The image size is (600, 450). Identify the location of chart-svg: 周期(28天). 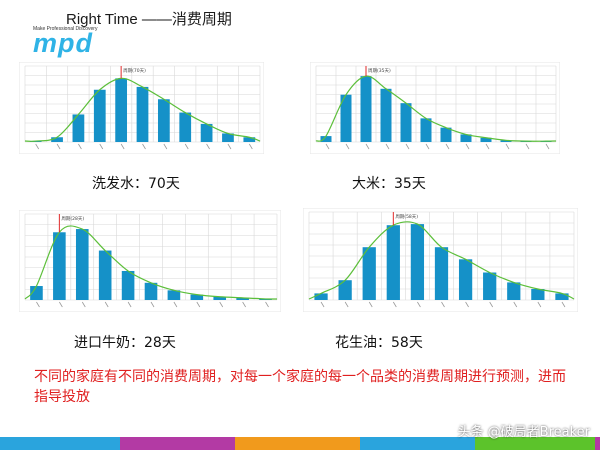
(150, 261).